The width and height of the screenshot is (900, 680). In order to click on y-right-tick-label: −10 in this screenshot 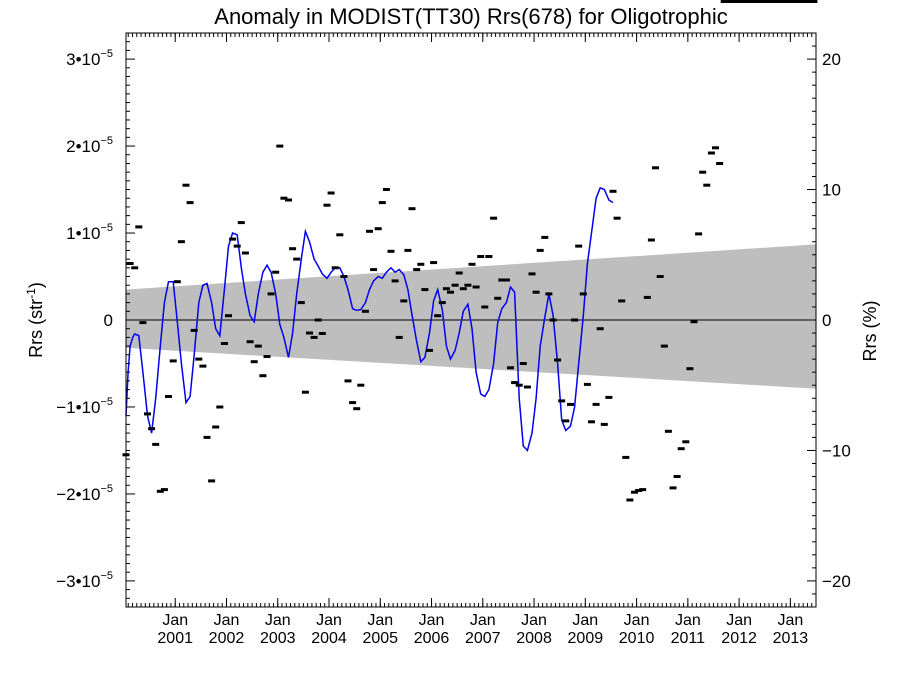, I will do `click(836, 450)`.